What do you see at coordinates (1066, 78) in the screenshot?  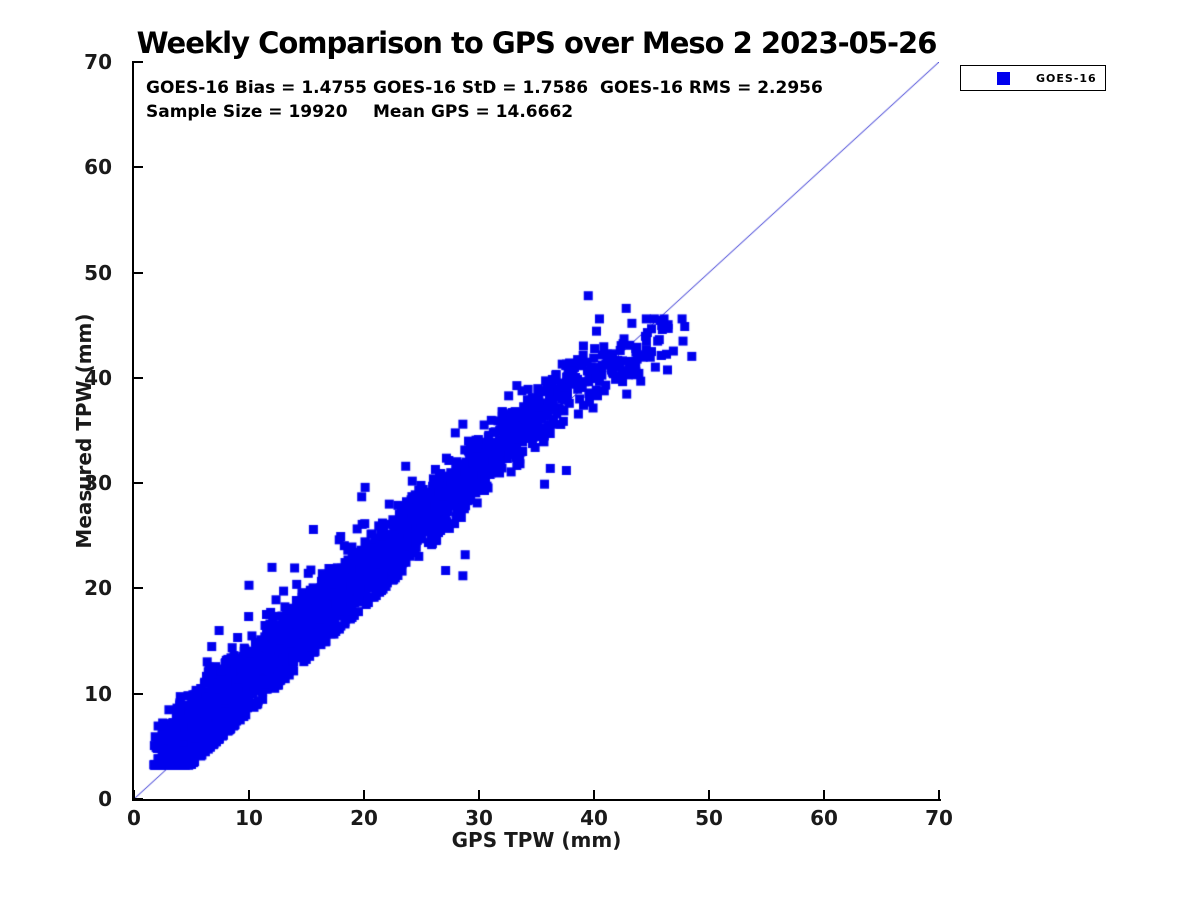 I see `legend-series-label: GOES-16` at bounding box center [1066, 78].